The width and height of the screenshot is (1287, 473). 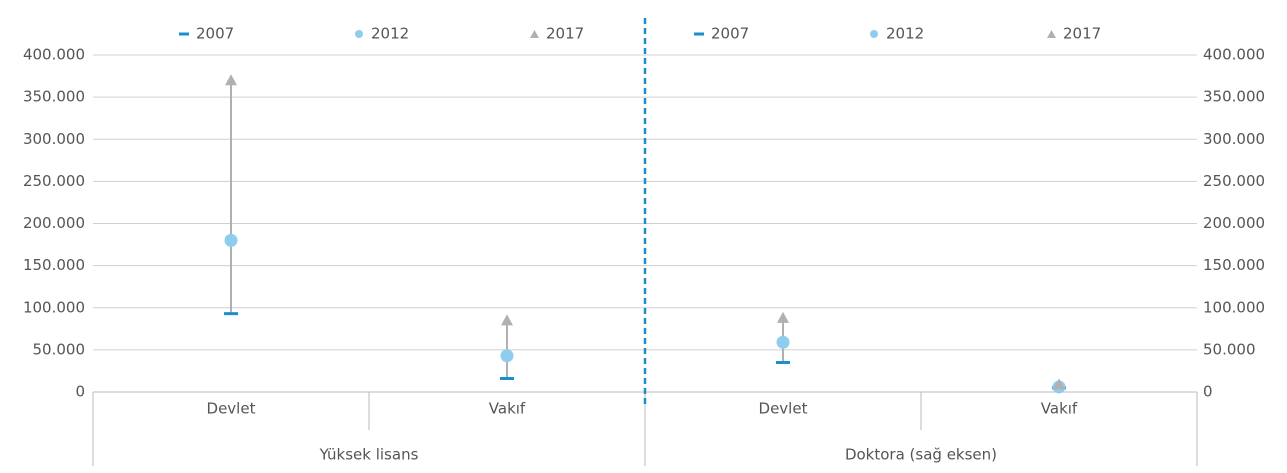 I want to click on group-label: Doktora (sağ eksen), so click(x=921, y=455).